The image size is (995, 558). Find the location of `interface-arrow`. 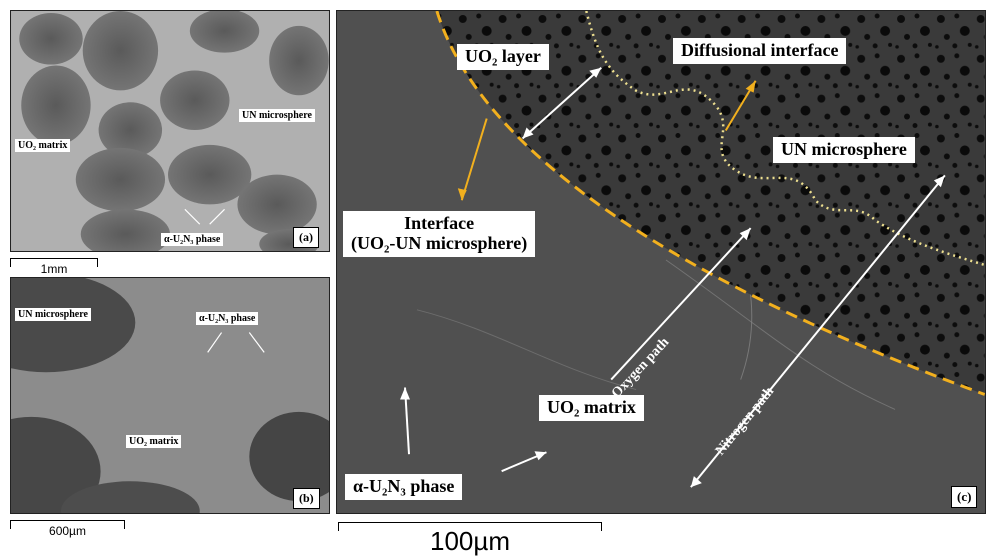

interface-arrow is located at coordinates (474, 159).